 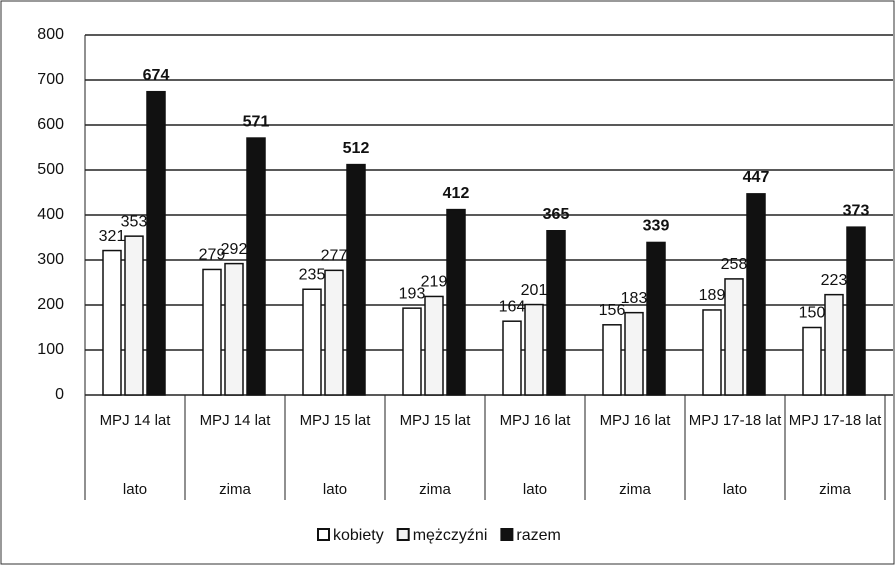 I want to click on data-label: 279, so click(x=212, y=255).